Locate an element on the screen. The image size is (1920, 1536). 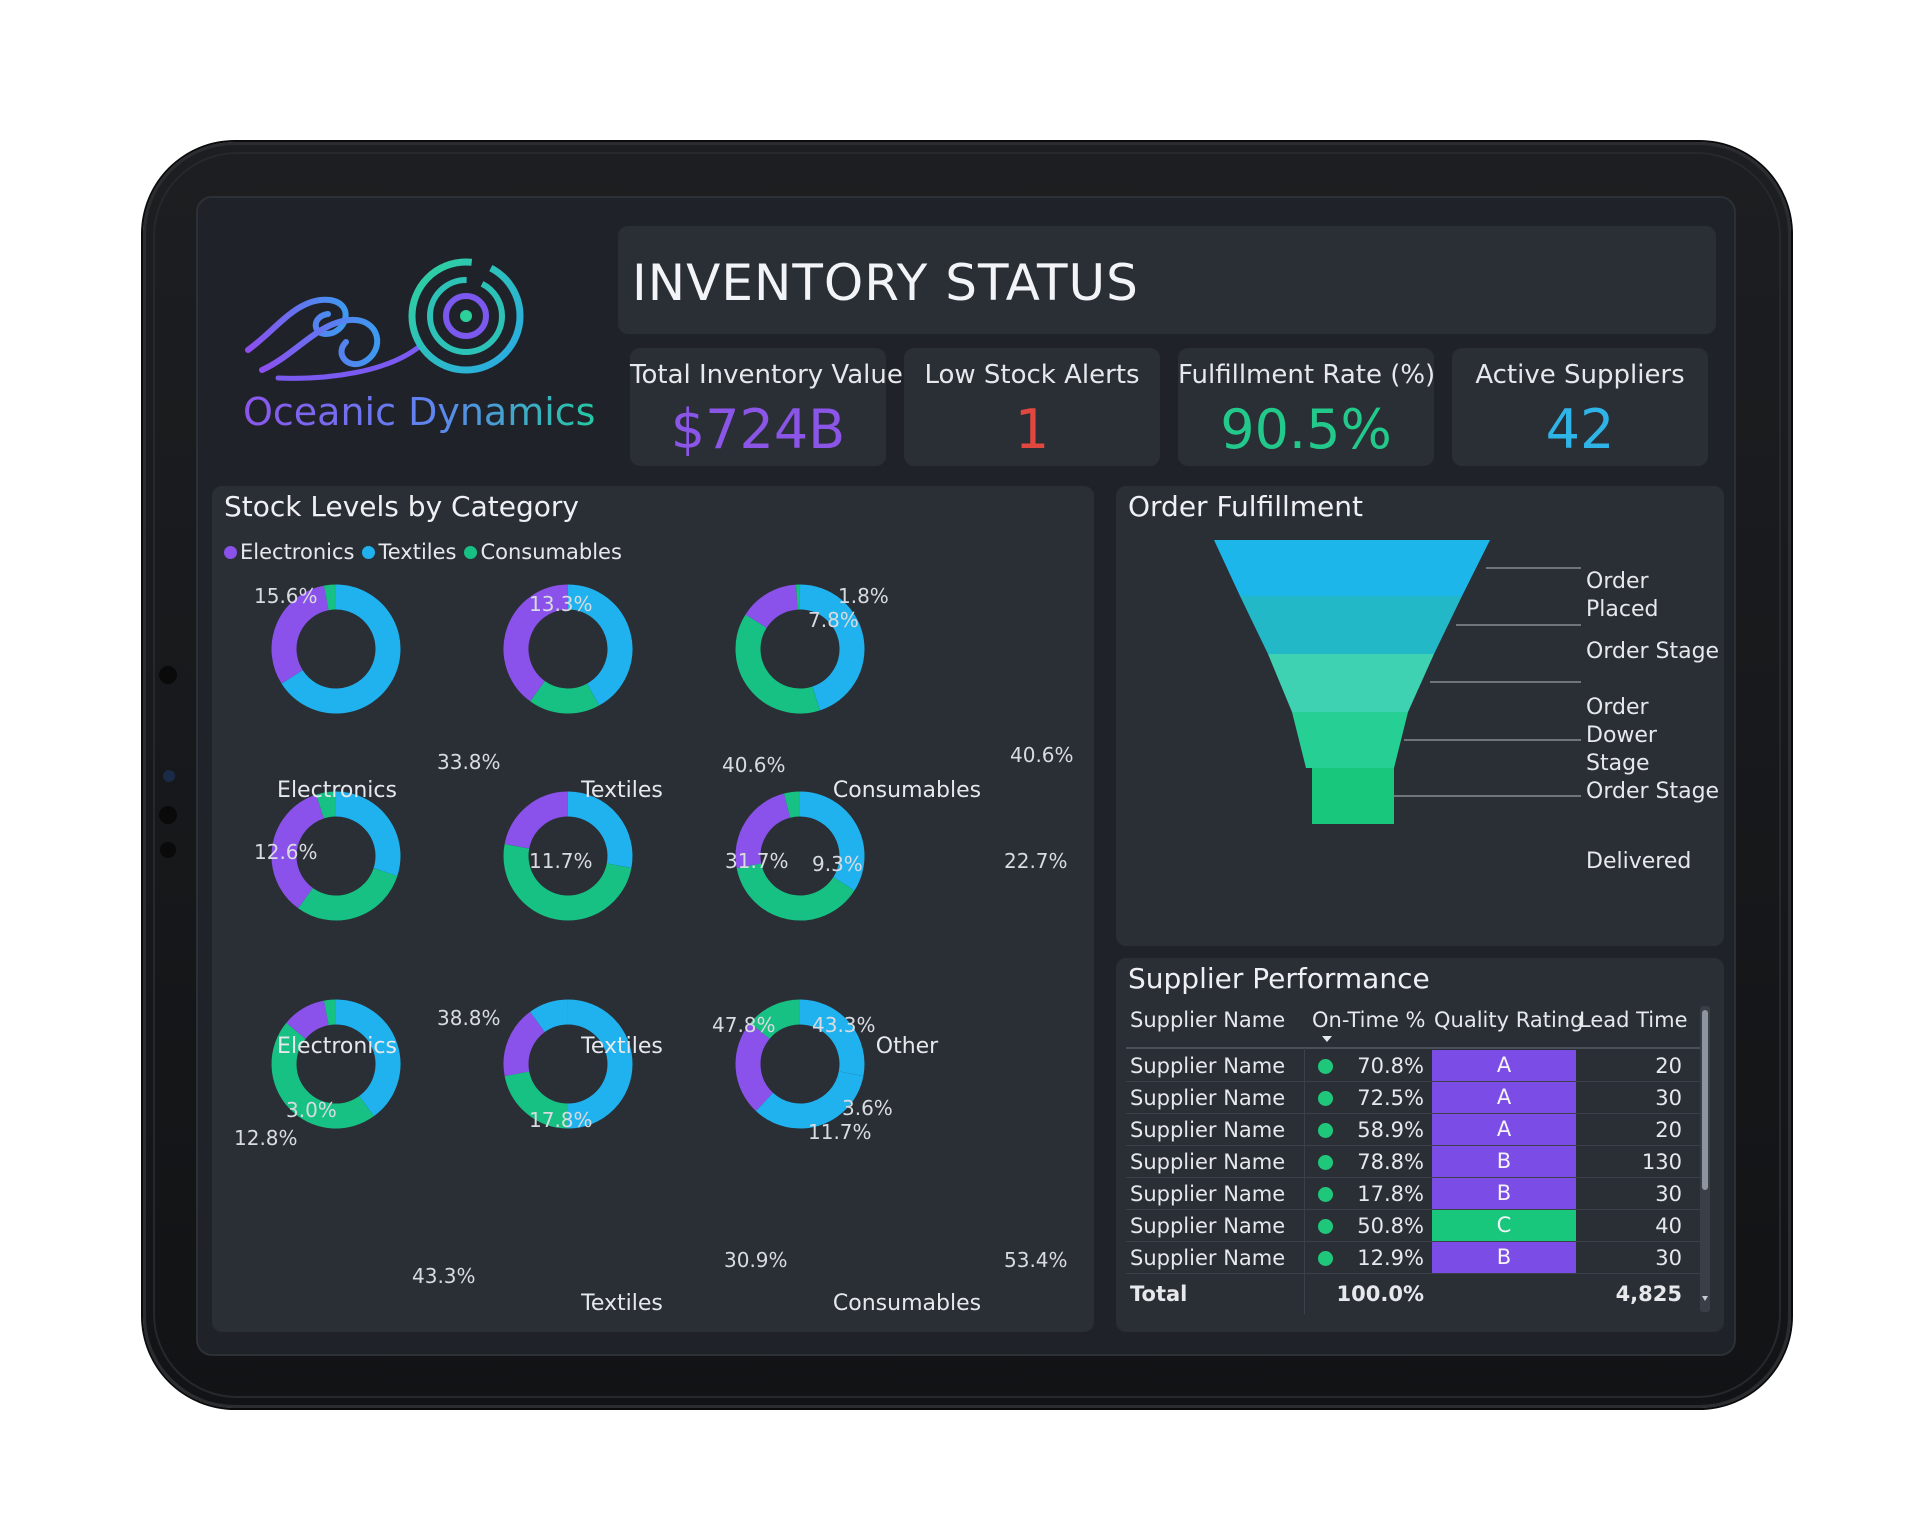
legend-item-textiles: Textiles is located at coordinates (409, 552).